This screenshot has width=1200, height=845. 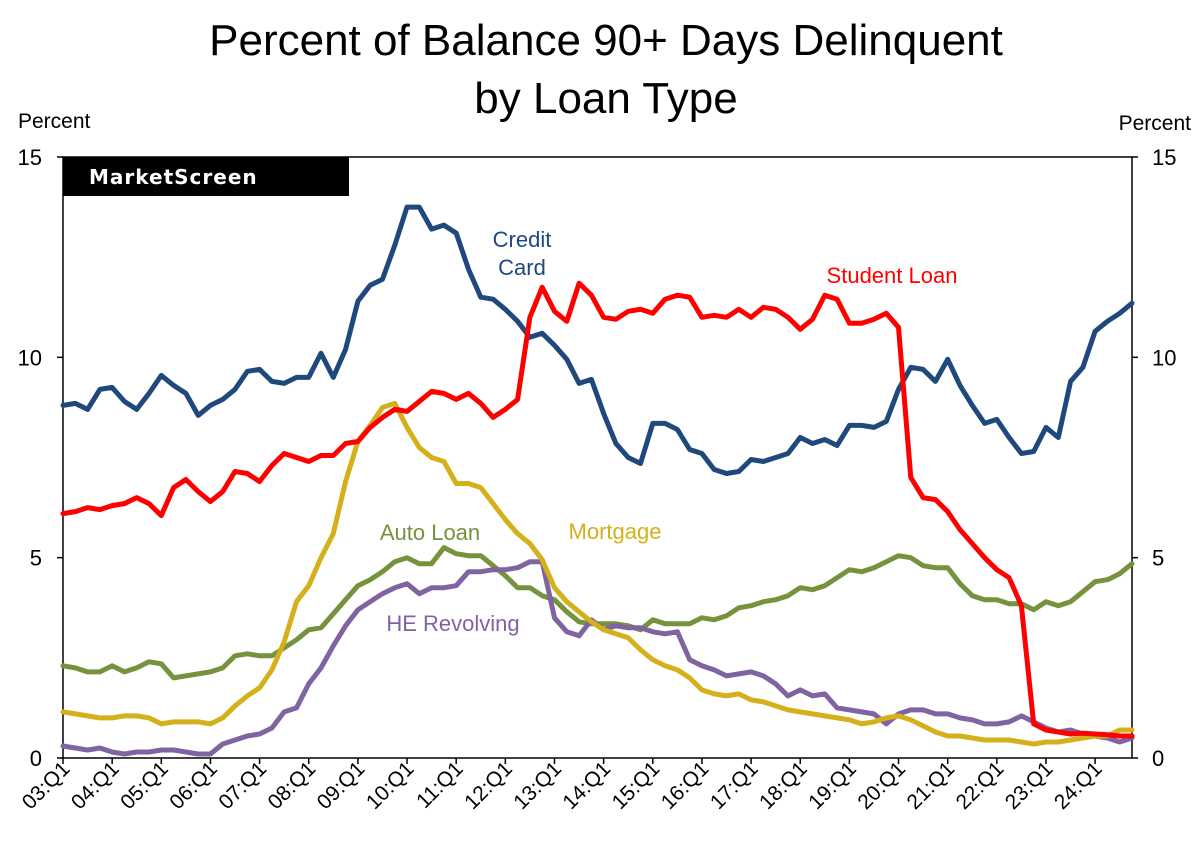 I want to click on x-tick-label: 09:Q1, so click(x=341, y=785).